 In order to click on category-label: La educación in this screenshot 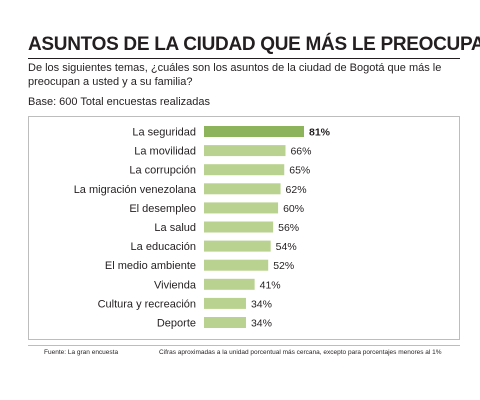, I will do `click(163, 247)`.